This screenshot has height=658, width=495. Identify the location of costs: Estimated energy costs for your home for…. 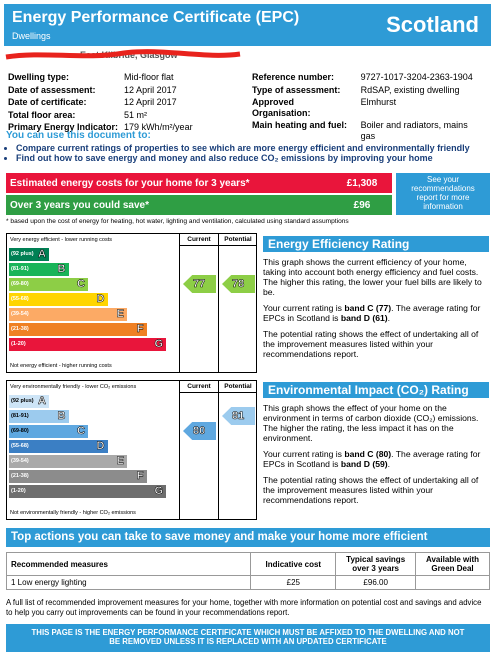
(199, 194).